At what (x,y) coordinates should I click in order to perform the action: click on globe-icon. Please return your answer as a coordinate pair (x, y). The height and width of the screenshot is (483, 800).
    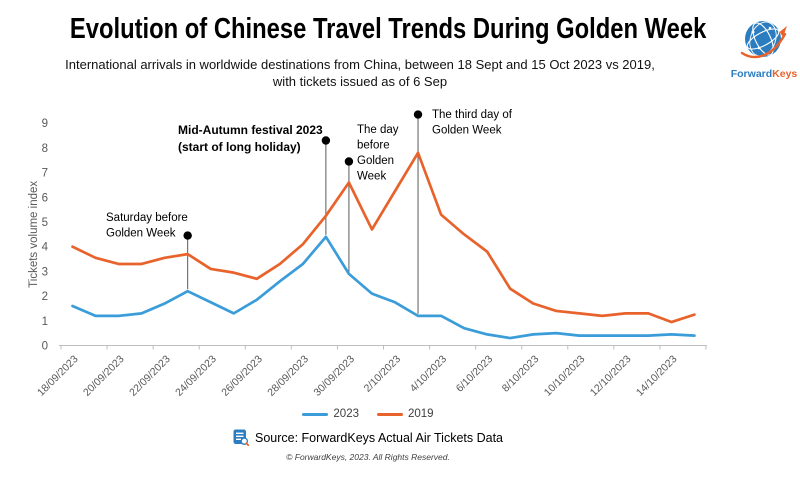
    Looking at the image, I should click on (763, 40).